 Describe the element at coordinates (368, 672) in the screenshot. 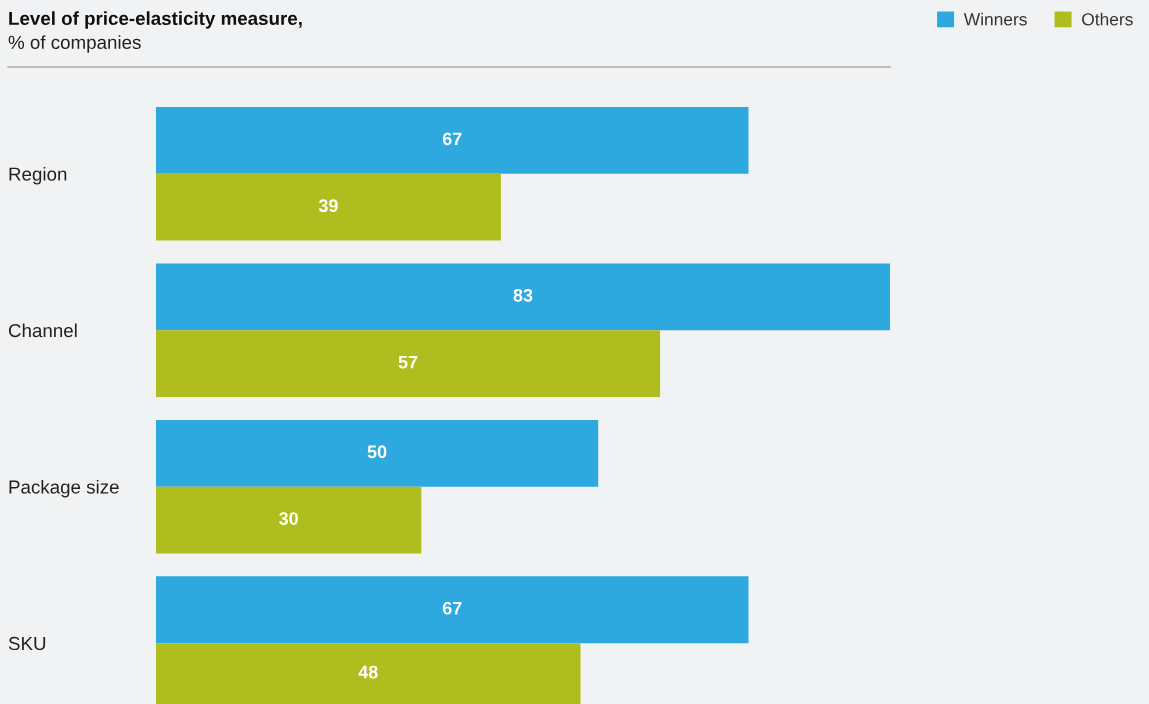

I see `data-label: 48` at that location.